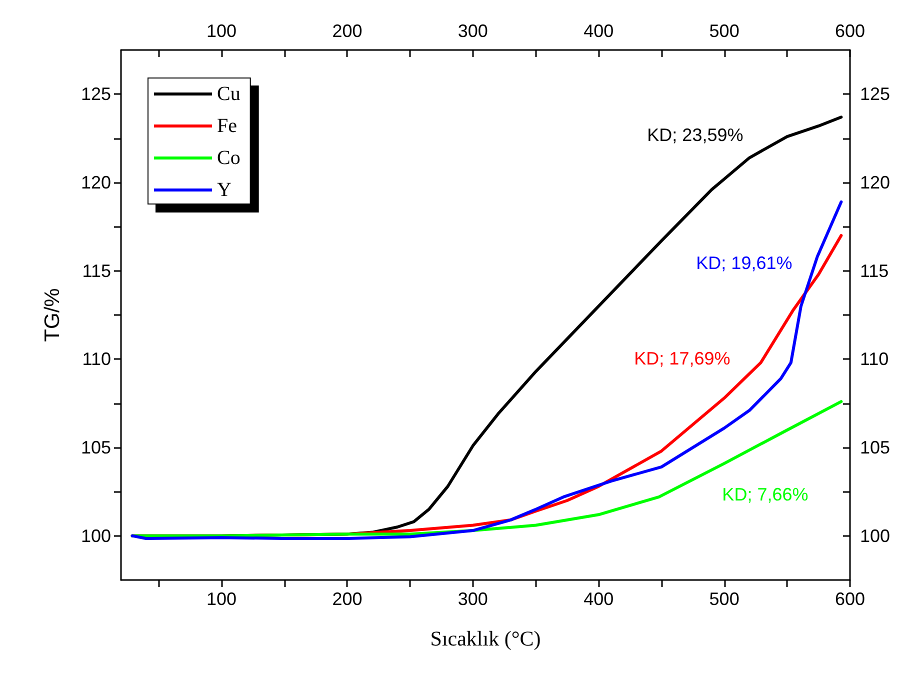 The width and height of the screenshot is (906, 680). Describe the element at coordinates (96, 270) in the screenshot. I see `y-tick-label: 115` at that location.